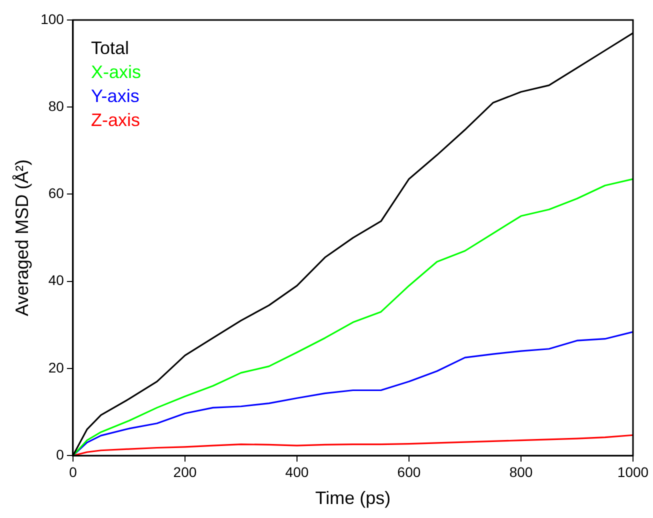  I want to click on x-axis-title: Time (ps), so click(353, 498).